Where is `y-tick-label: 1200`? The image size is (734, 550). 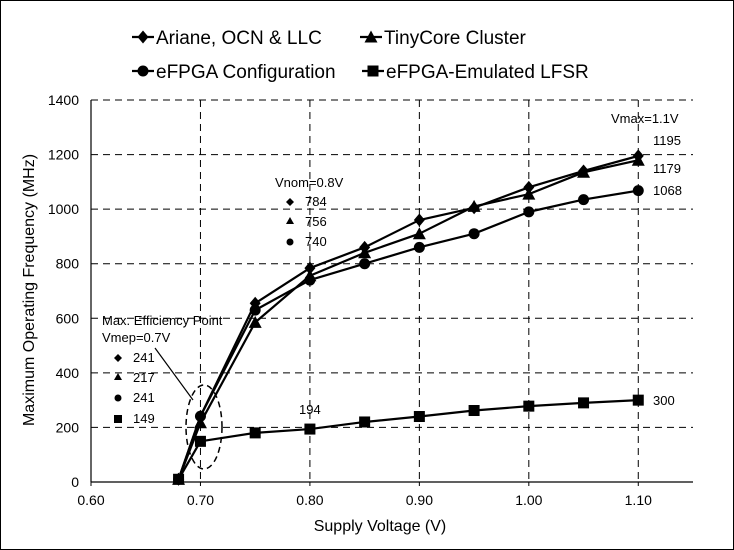 y-tick-label: 1200 is located at coordinates (63, 155).